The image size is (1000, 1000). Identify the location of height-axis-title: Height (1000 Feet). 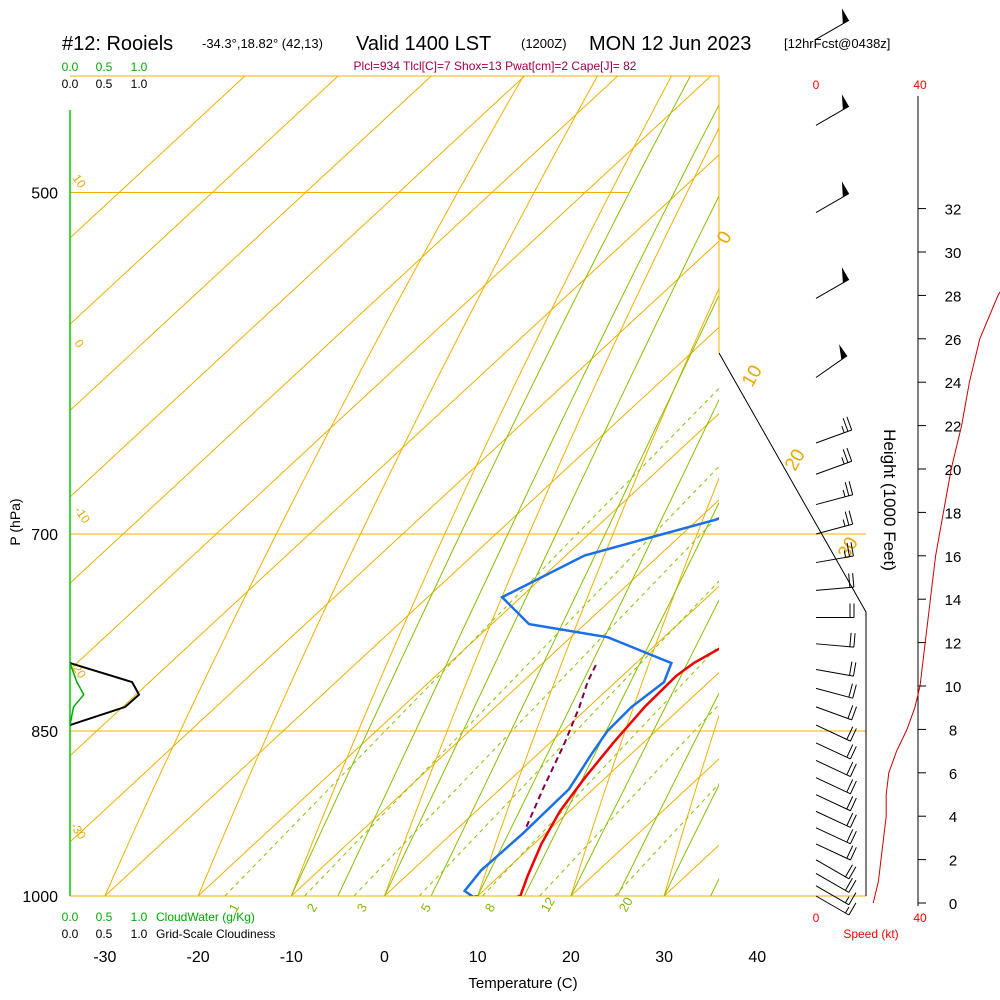
(889, 500).